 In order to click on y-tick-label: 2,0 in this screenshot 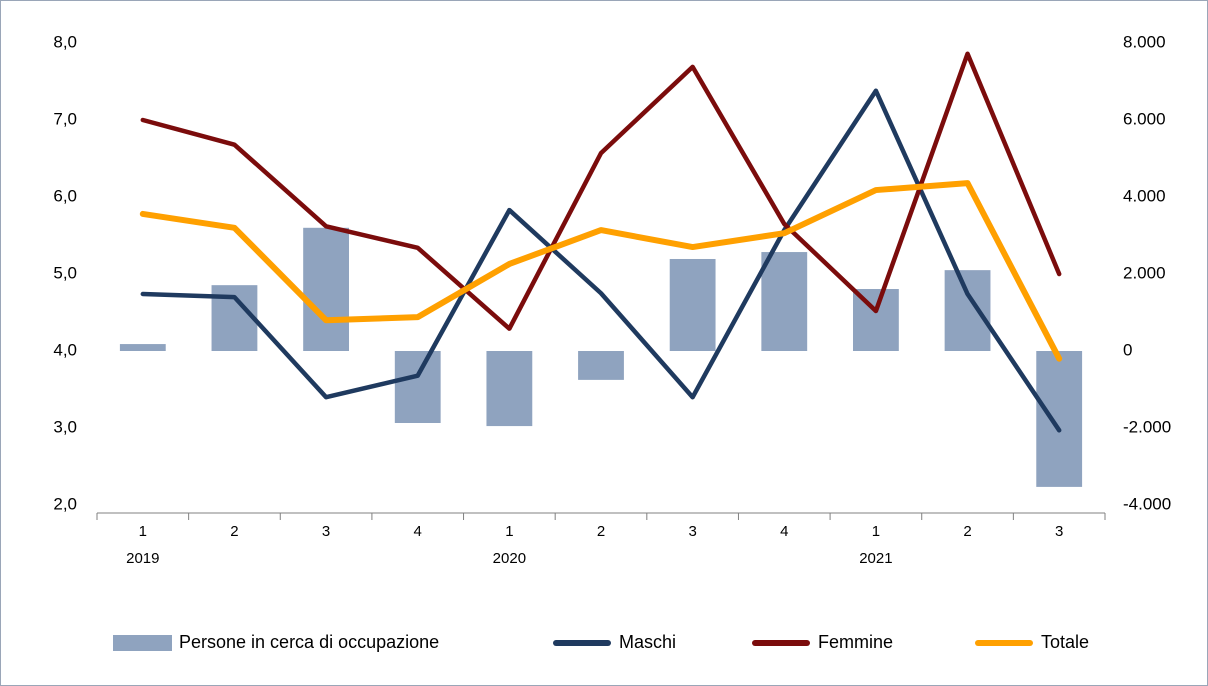, I will do `click(65, 503)`.